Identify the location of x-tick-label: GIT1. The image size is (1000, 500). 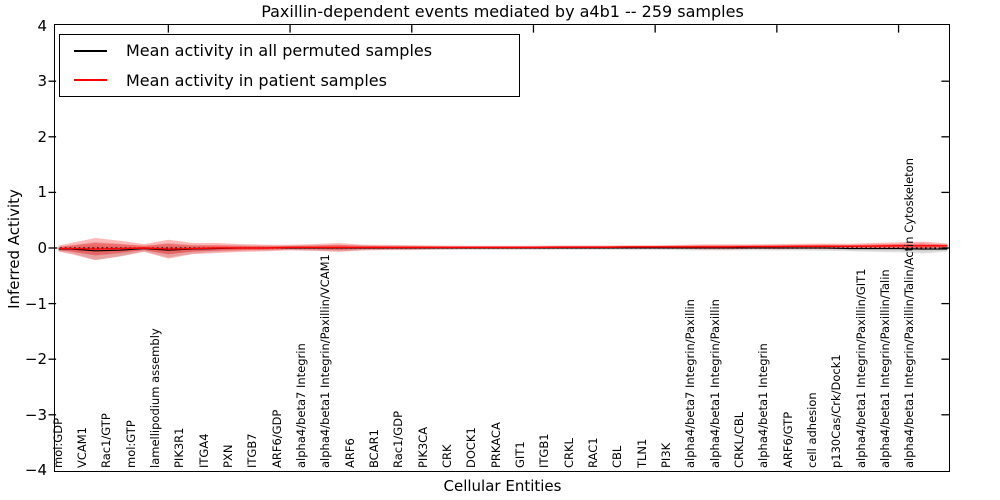
(519, 454).